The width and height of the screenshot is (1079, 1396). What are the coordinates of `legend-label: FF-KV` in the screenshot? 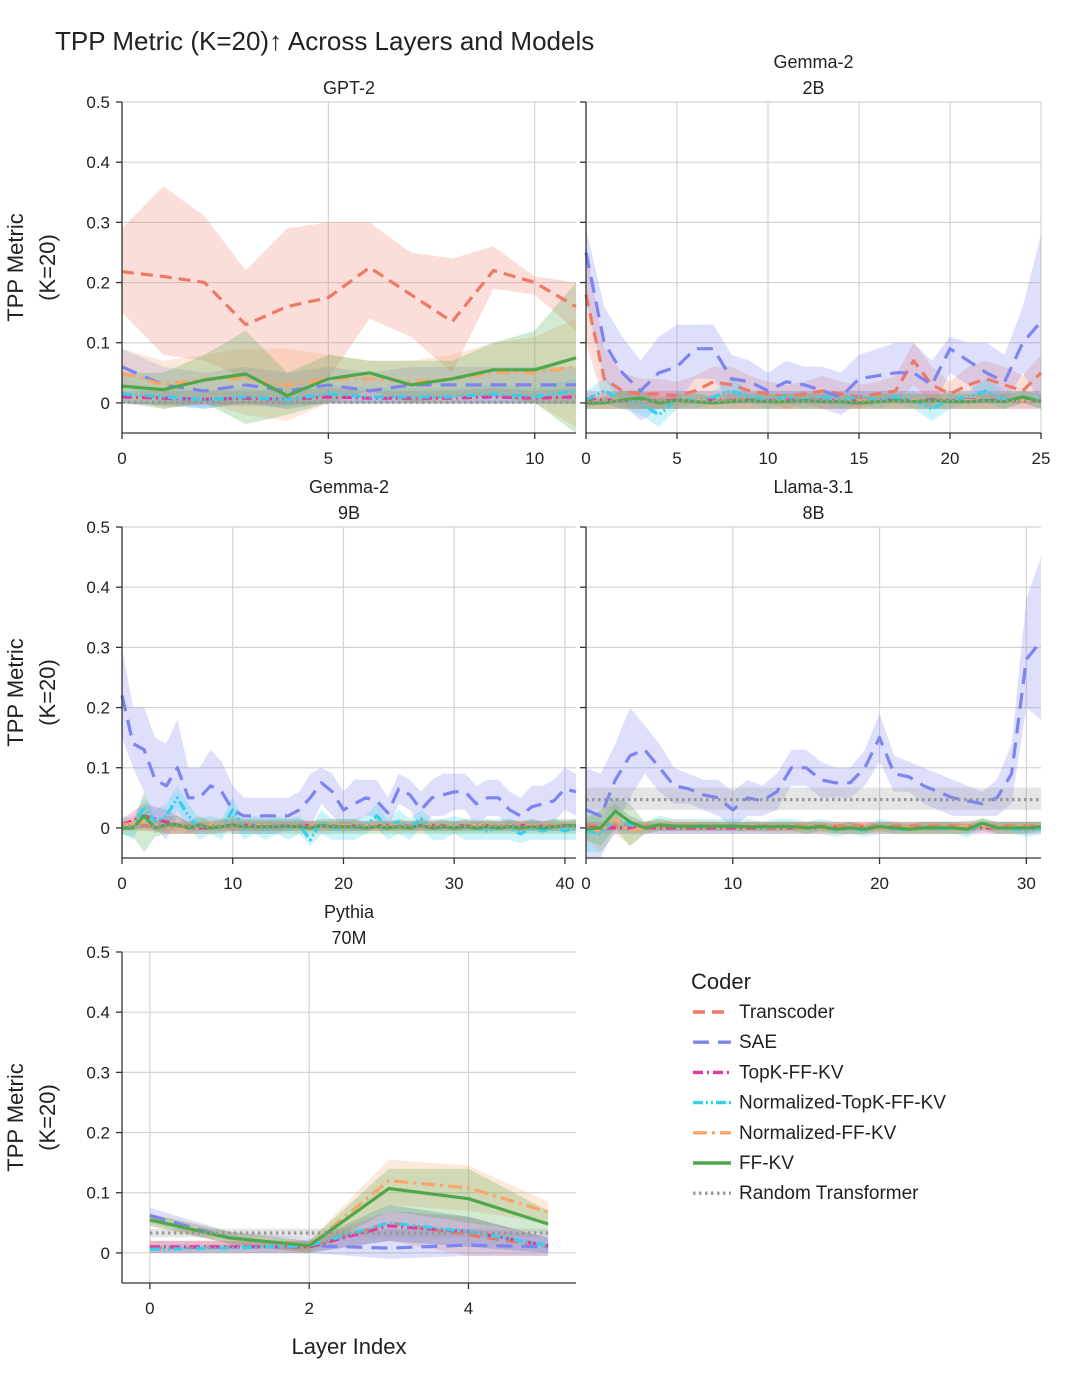 It's located at (766, 1163).